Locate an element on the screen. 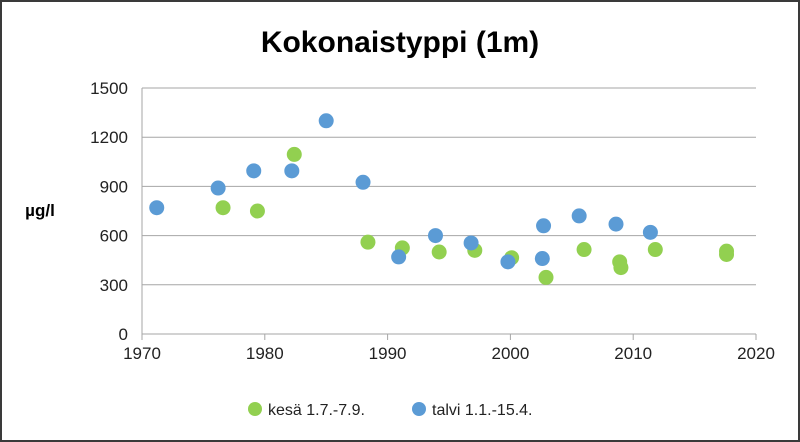 The image size is (800, 442). x-tick-label: 1990 is located at coordinates (388, 353).